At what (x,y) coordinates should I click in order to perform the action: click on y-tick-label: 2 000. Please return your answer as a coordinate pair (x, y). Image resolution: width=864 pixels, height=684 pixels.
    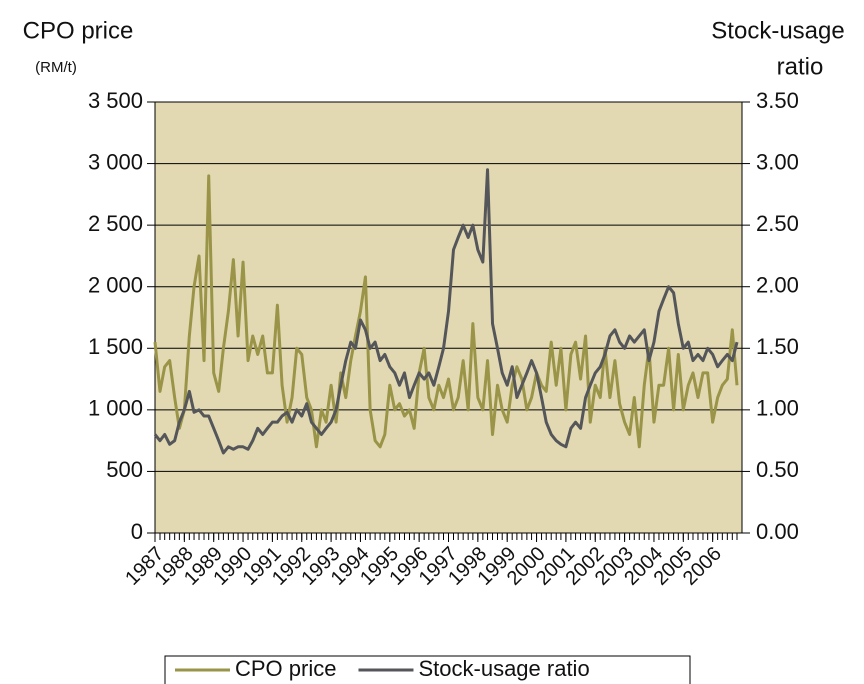
    Looking at the image, I should click on (115, 285).